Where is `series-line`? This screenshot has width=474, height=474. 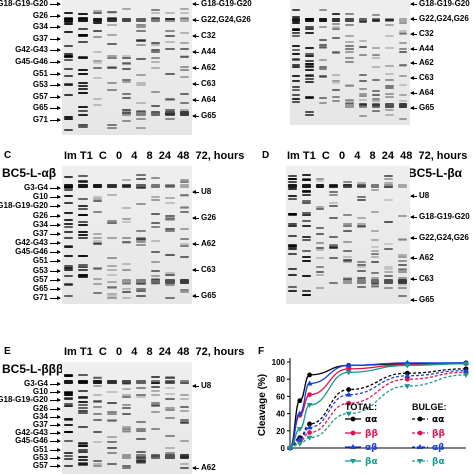 series-line is located at coordinates (378, 408).